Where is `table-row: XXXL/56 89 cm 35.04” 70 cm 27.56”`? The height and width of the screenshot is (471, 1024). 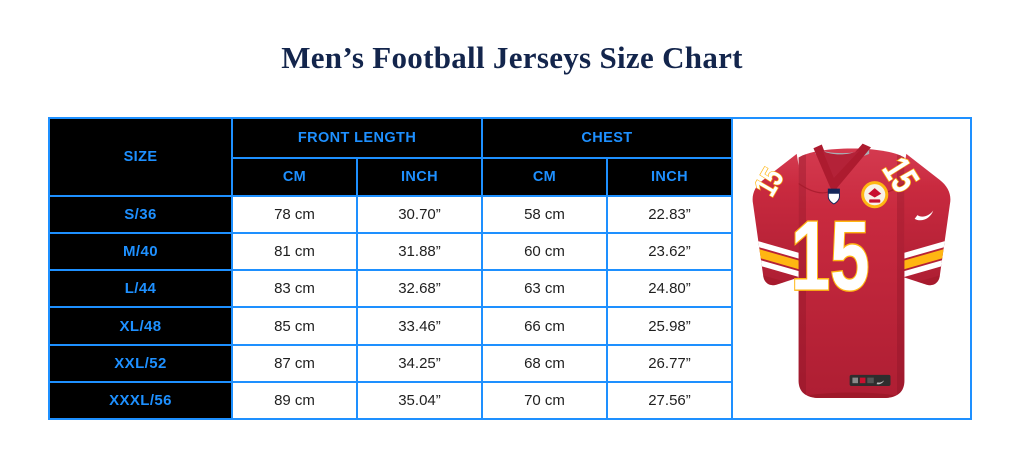 table-row: XXXL/56 89 cm 35.04” 70 cm 27.56” is located at coordinates (390, 400).